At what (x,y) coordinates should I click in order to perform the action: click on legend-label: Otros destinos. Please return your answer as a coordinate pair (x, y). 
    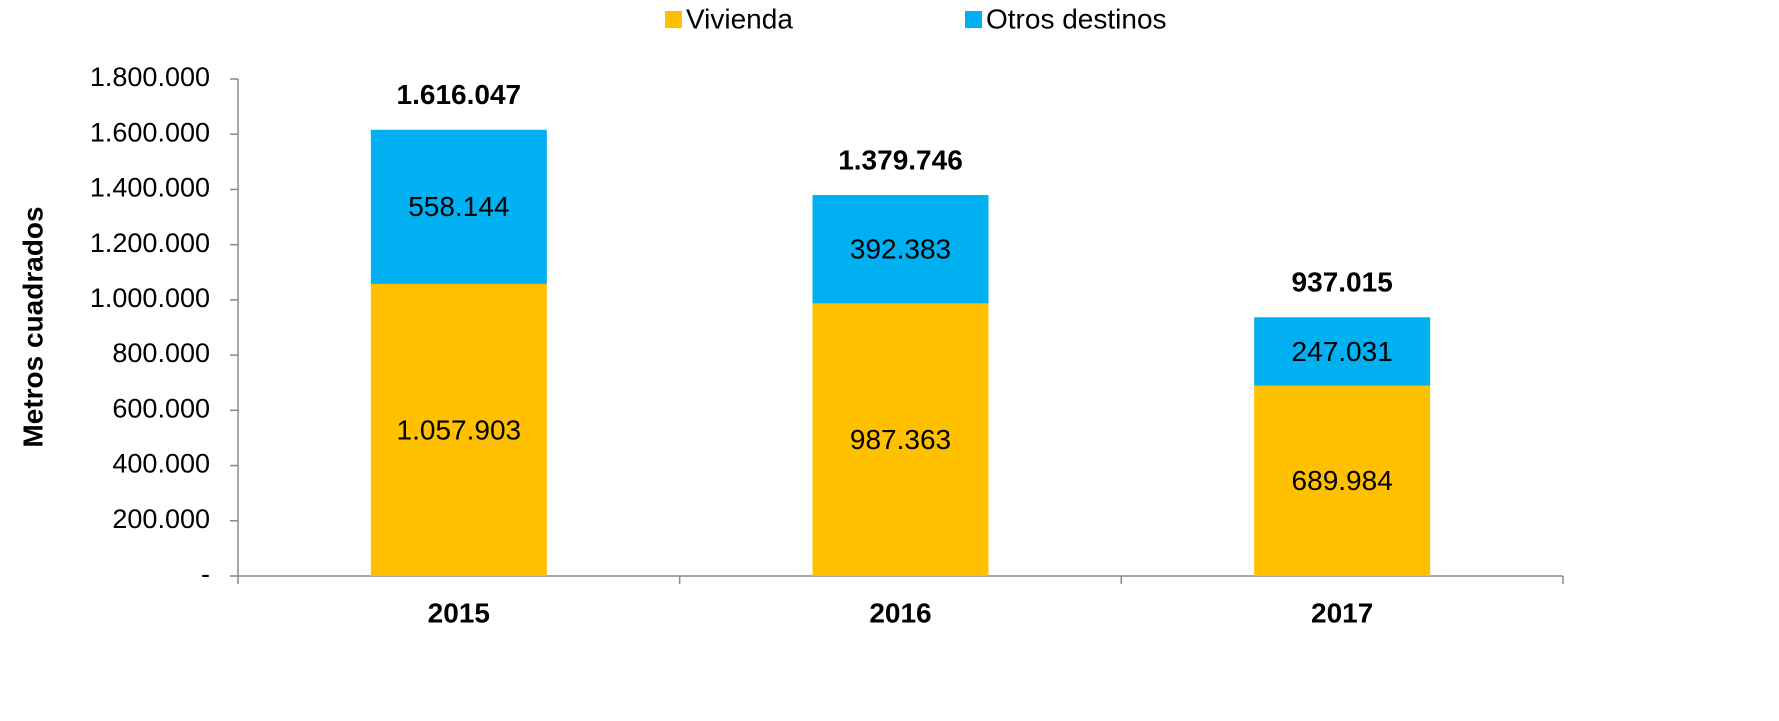
    Looking at the image, I should click on (1076, 18).